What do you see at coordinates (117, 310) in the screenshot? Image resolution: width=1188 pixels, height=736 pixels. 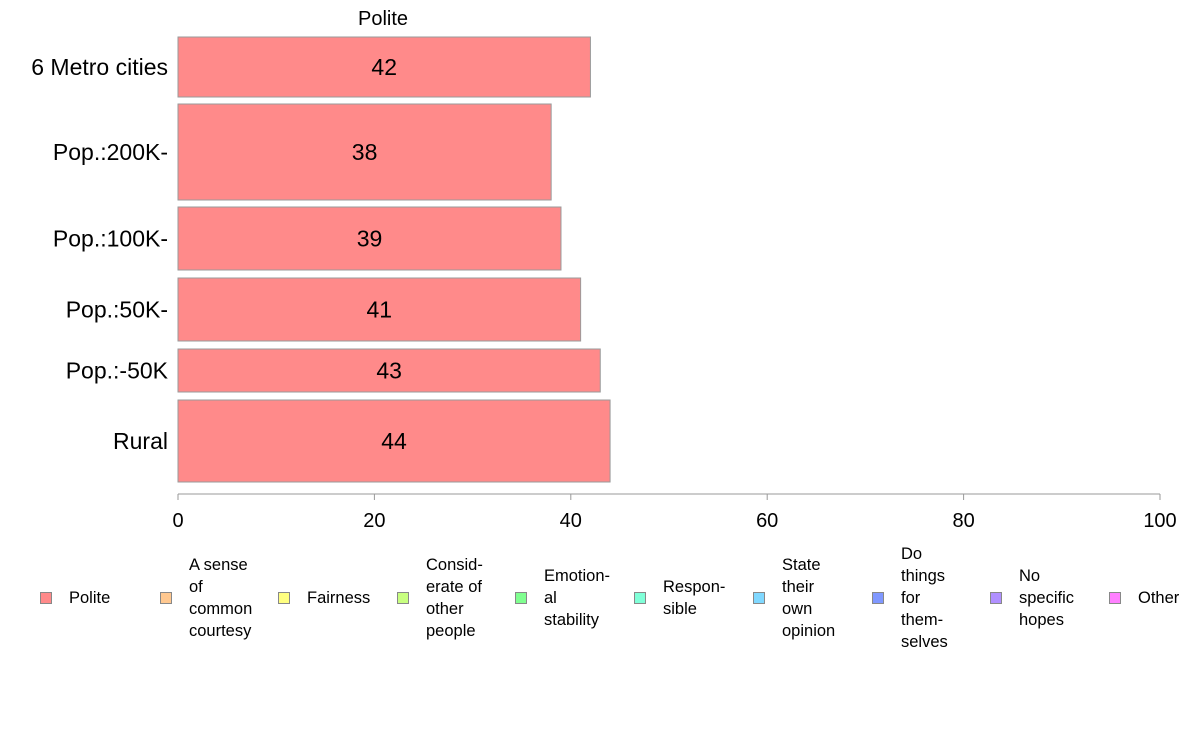 I see `category-label: Pop.:50K-` at bounding box center [117, 310].